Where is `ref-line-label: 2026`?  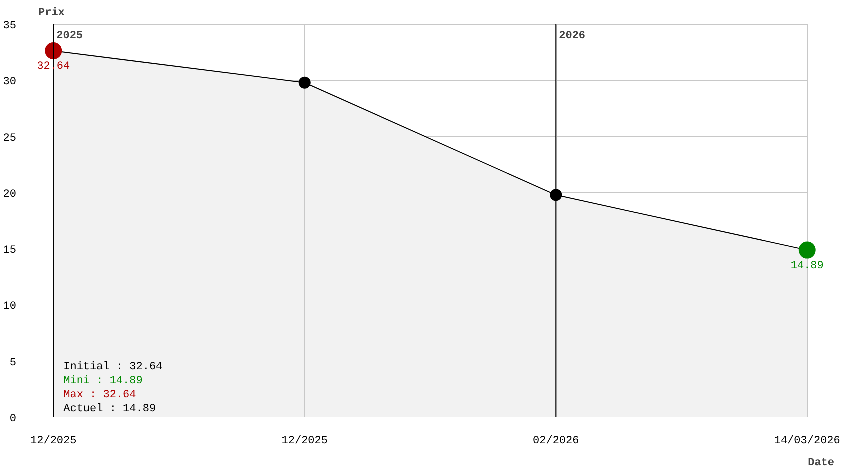
ref-line-label: 2026 is located at coordinates (572, 36).